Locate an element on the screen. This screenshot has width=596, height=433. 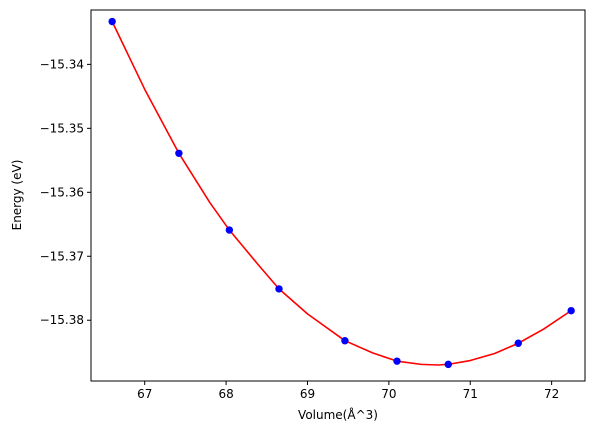
x-axis-label: Volume(Å^3) is located at coordinates (338, 414).